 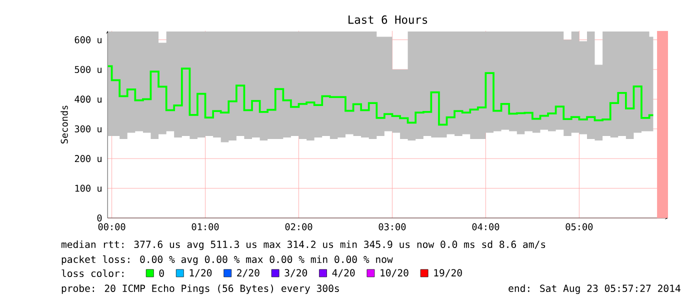 I want to click on legend-label: 3/20, so click(x=296, y=273).